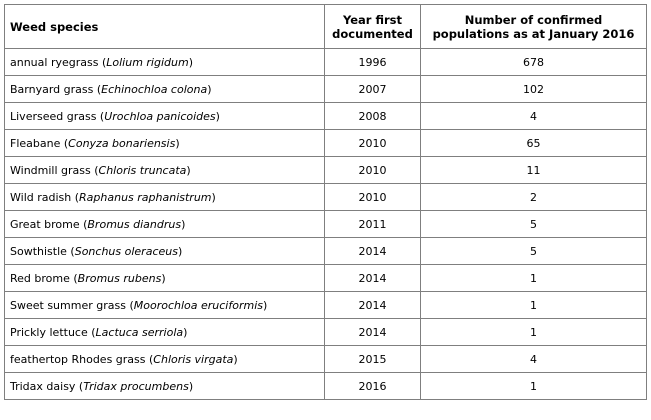 This screenshot has height=420, width=651. Describe the element at coordinates (44, 278) in the screenshot. I see `common-name: Red brome (` at that location.